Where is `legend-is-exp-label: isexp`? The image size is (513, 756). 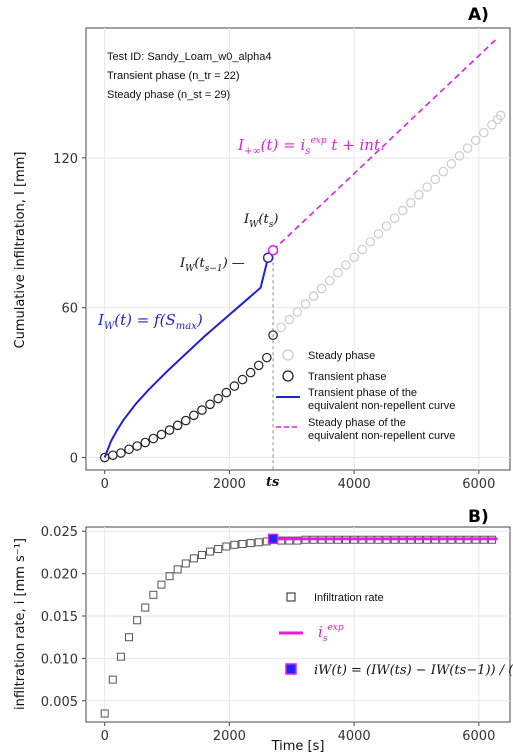 legend-is-exp-label: isexp is located at coordinates (331, 633).